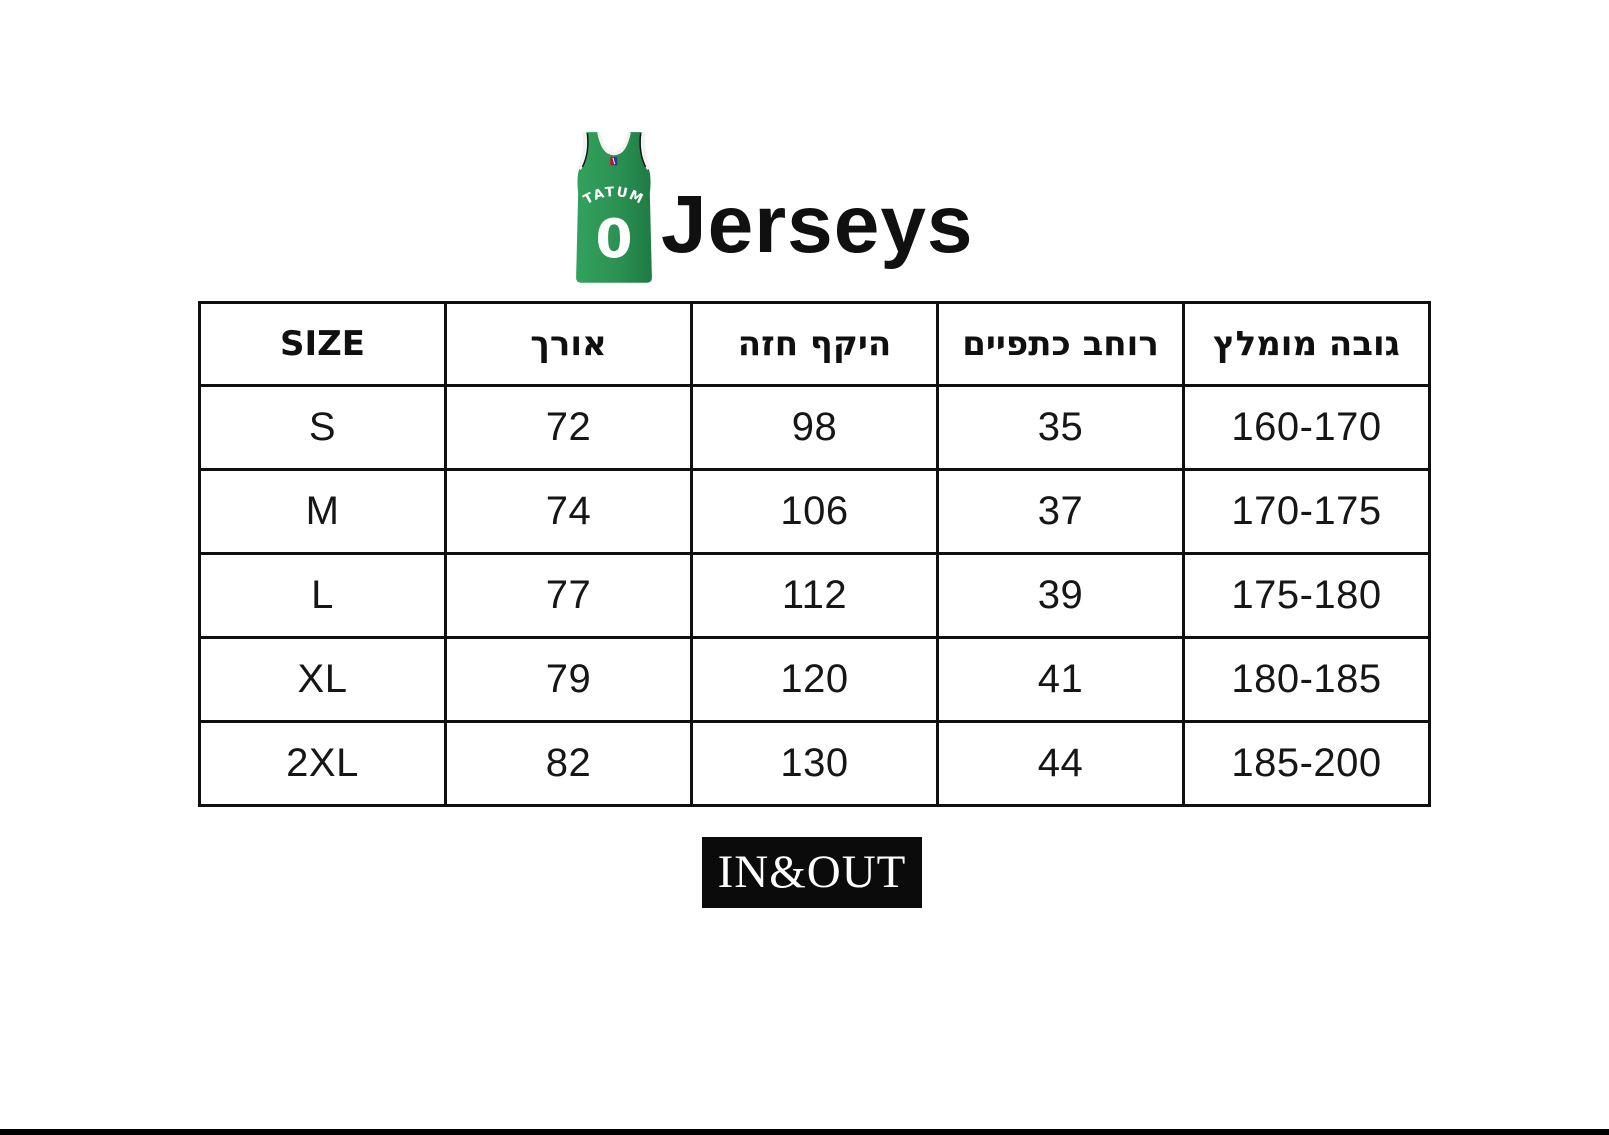 This screenshot has width=1609, height=1135. What do you see at coordinates (1060, 595) in the screenshot?
I see `shoulder-cell: 39` at bounding box center [1060, 595].